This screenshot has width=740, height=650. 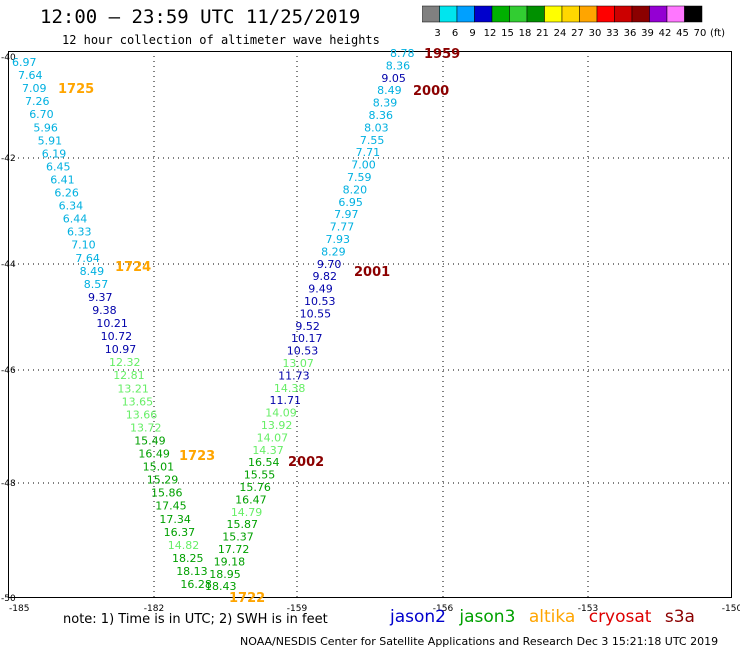 I want to click on wave-height-value: 6.33, so click(x=79, y=232).